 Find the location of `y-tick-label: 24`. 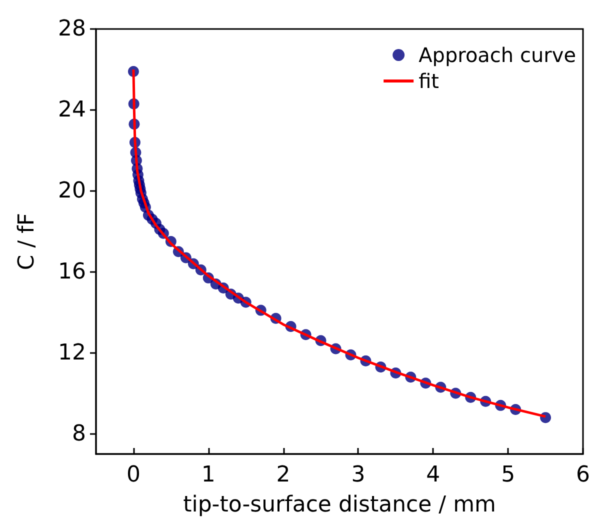

y-tick-label: 24 is located at coordinates (72, 109).